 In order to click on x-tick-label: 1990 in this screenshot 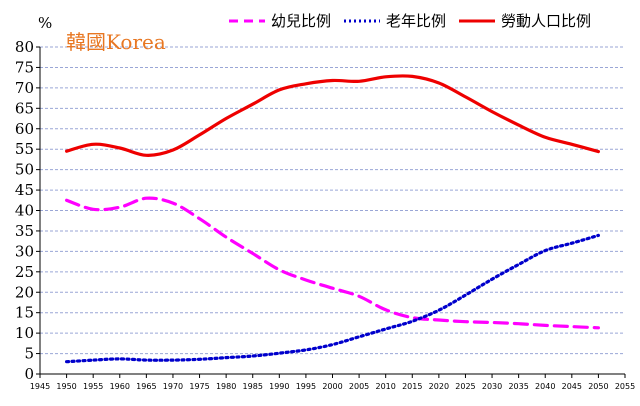, I will do `click(279, 386)`.